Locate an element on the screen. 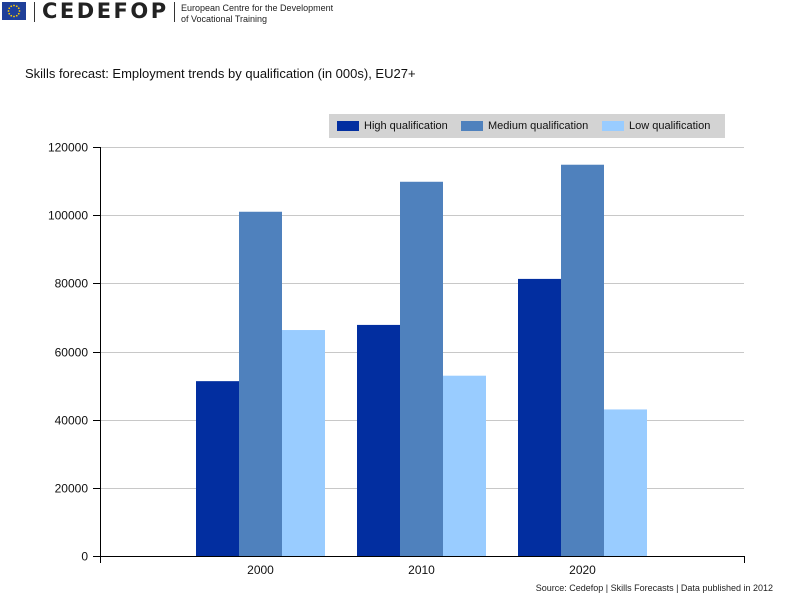  legend-swatch-medium is located at coordinates (472, 126).